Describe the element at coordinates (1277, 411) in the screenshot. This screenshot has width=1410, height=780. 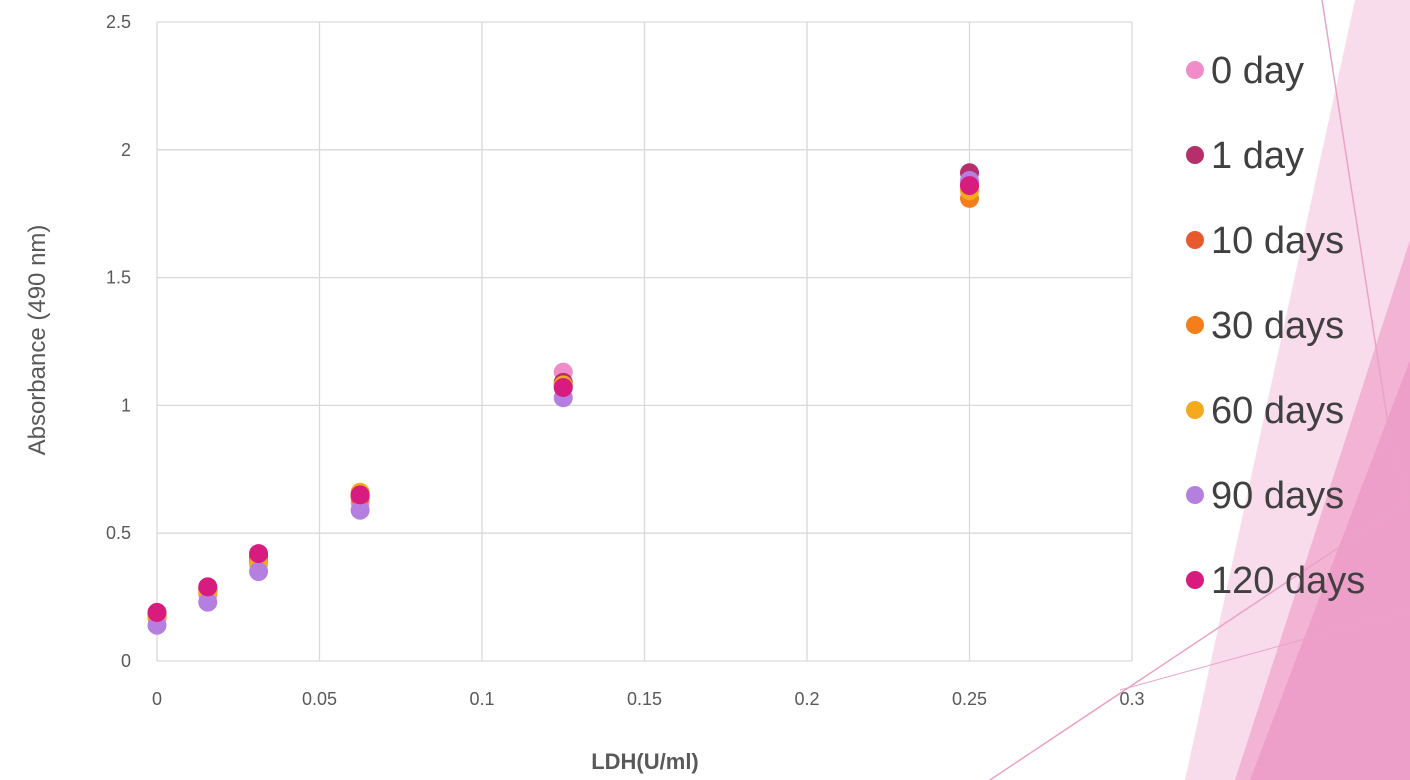
I see `legend-label: 60 days` at that location.